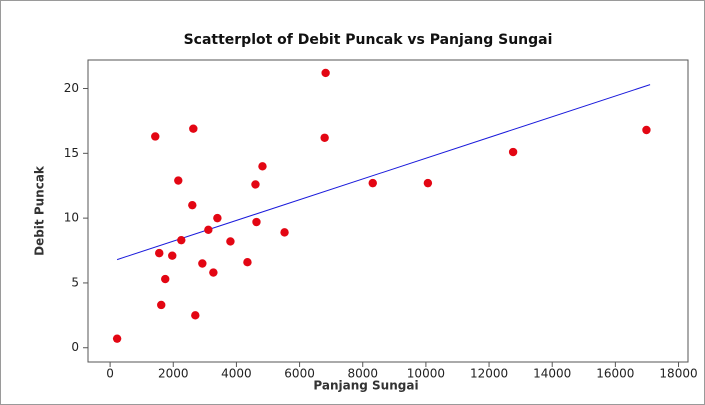  I want to click on y-tick-label: 5, so click(75, 282).